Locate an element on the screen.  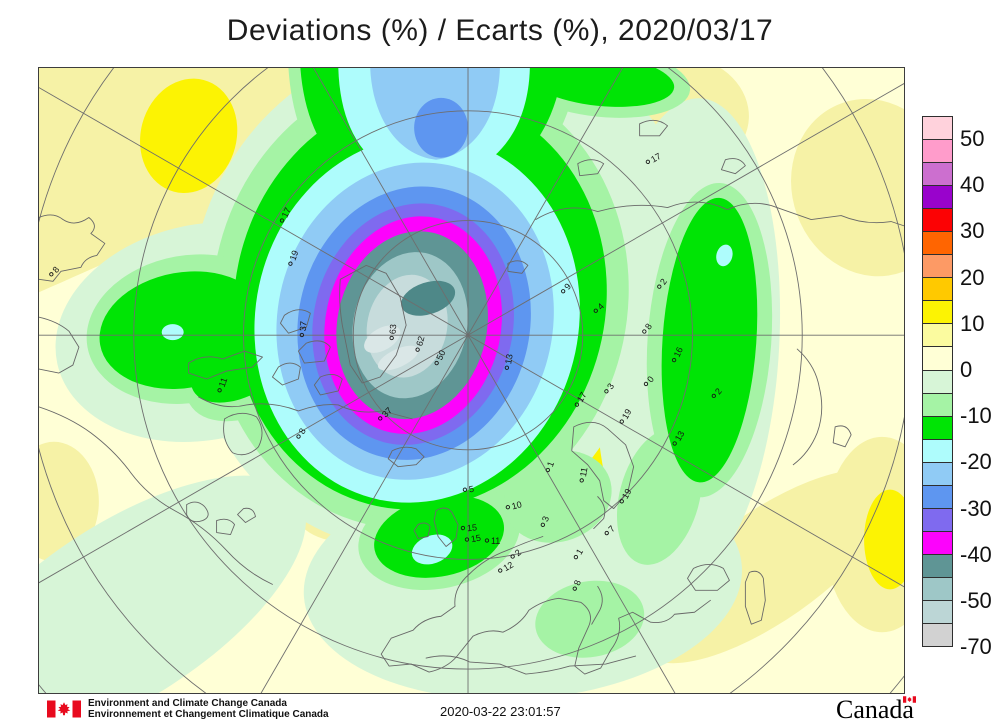
svg-text: 4 is located at coordinates (600, 306).